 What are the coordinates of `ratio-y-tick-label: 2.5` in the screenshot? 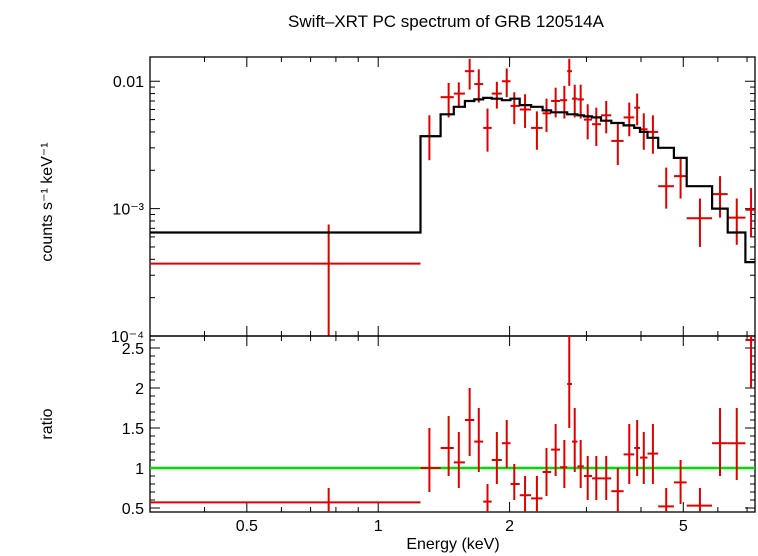 It's located at (133, 349).